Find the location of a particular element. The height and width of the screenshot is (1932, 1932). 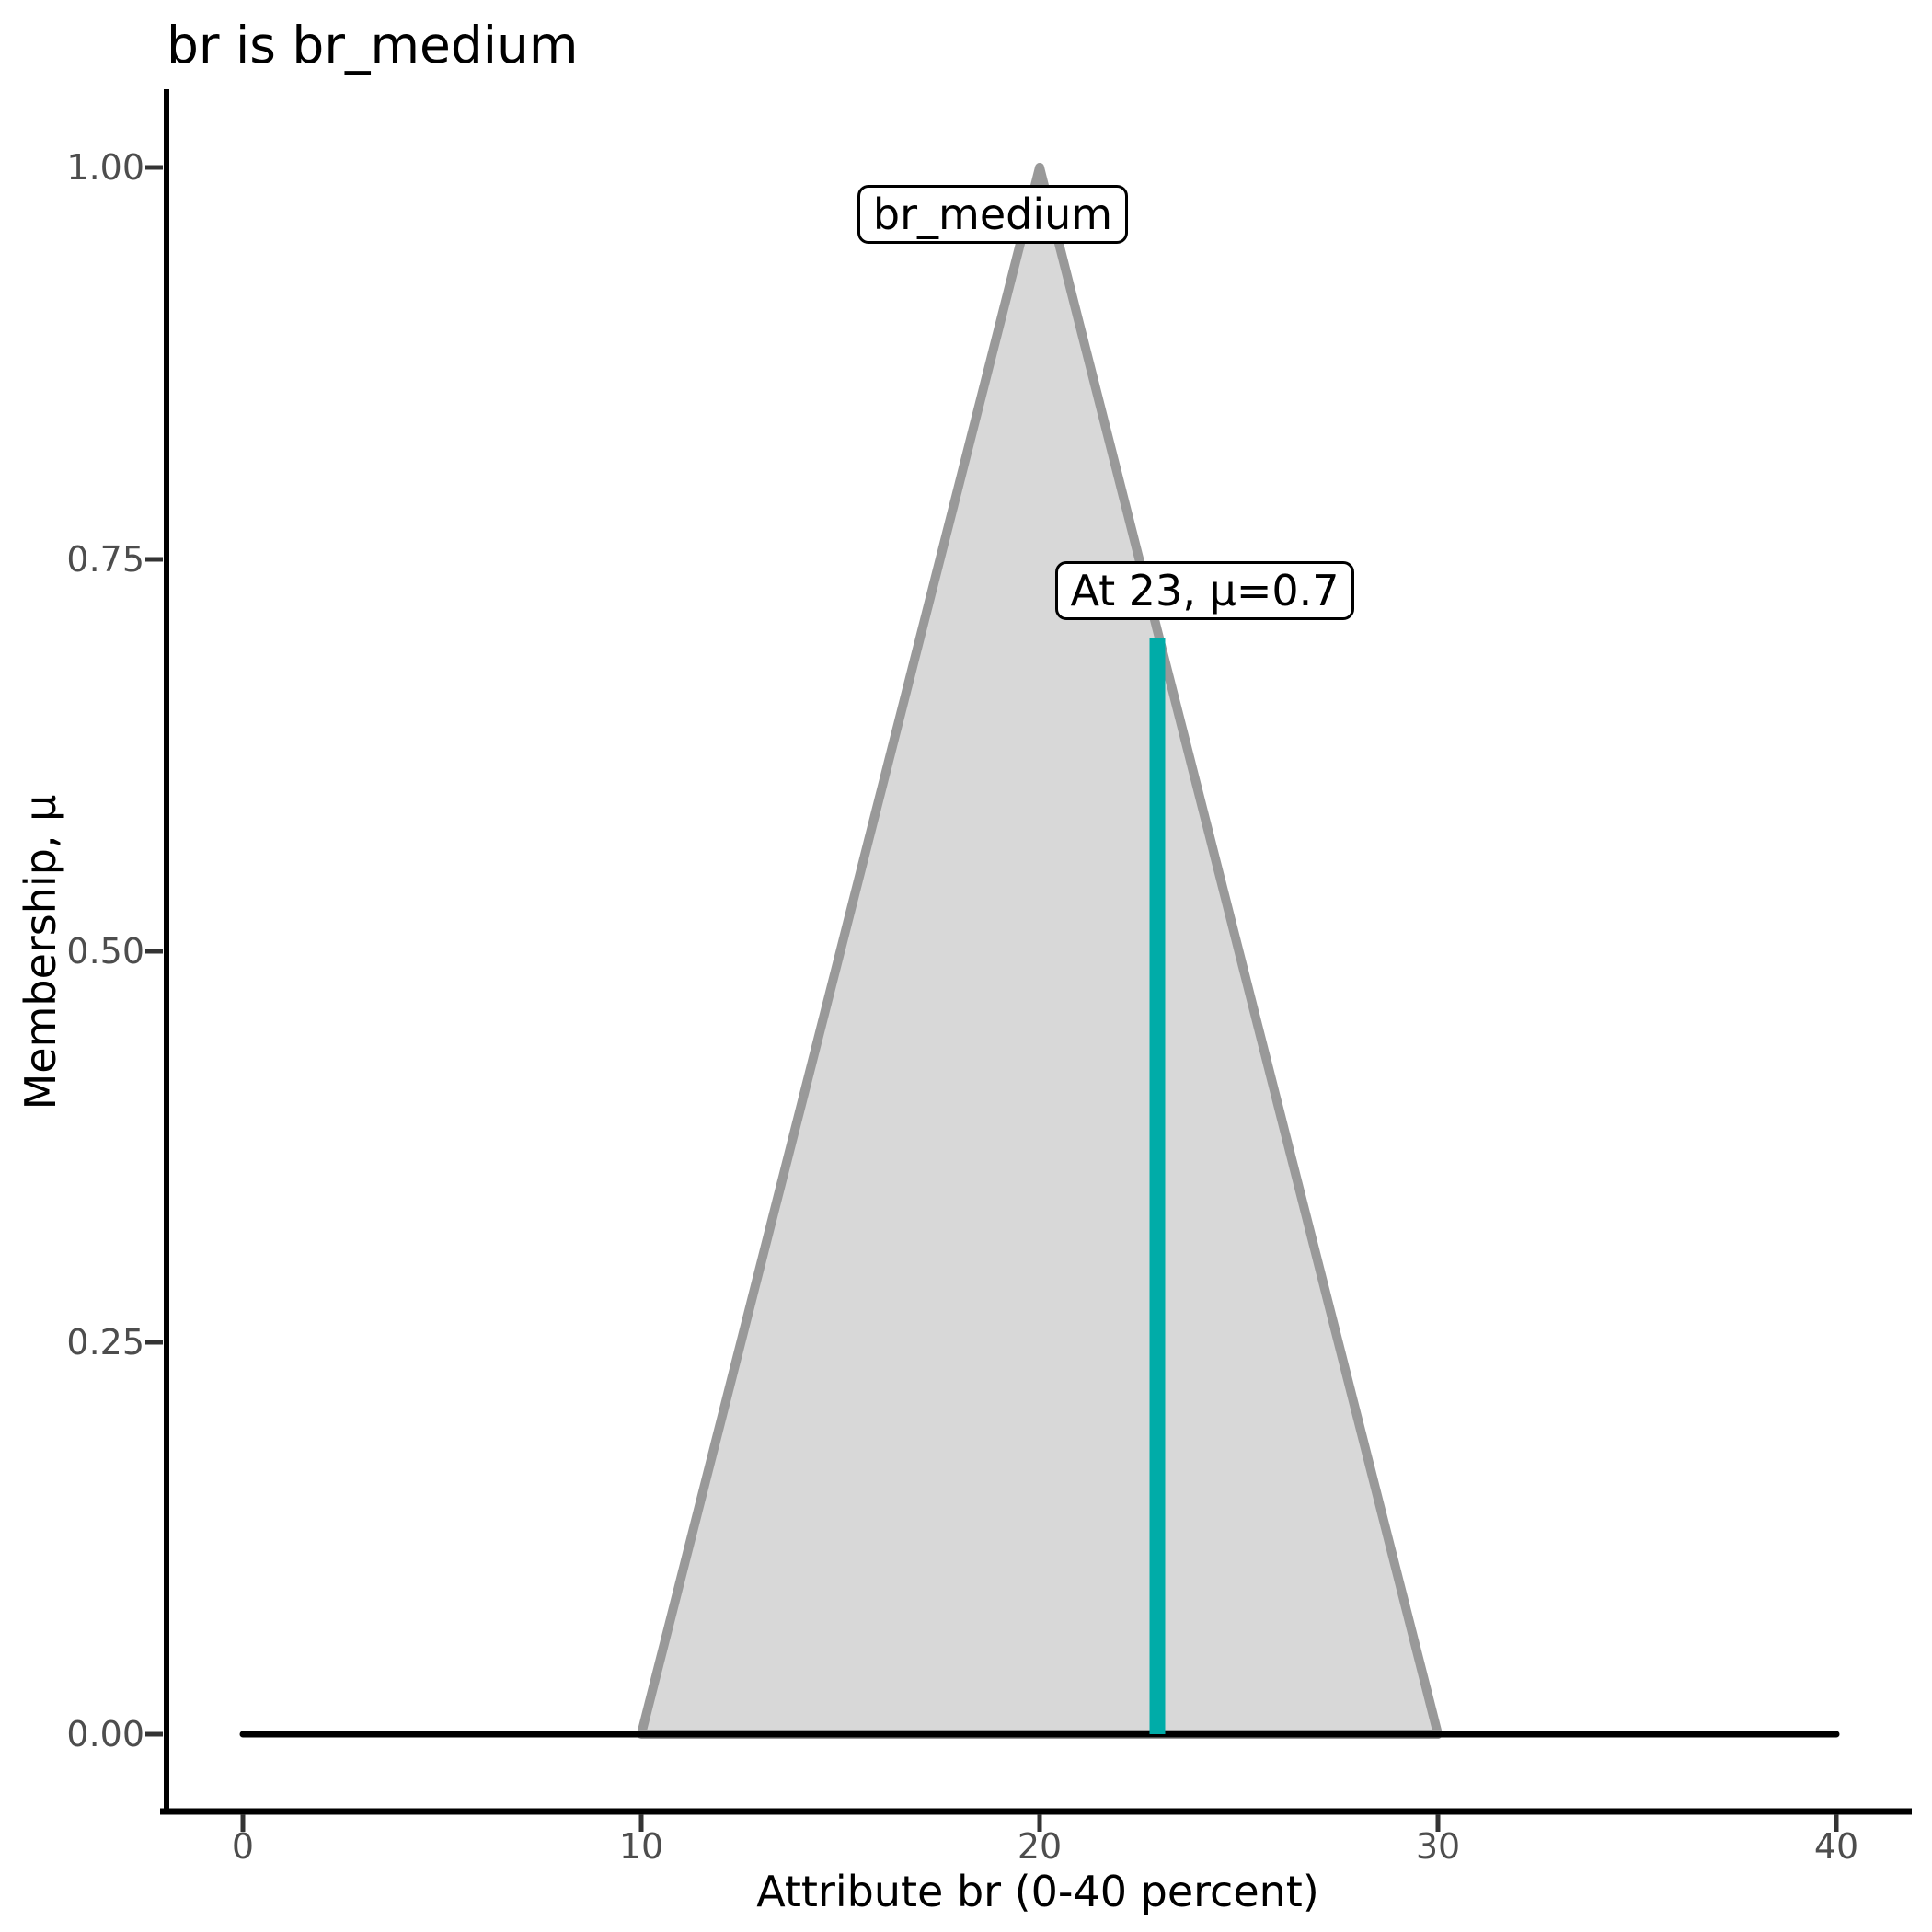

y-tick-marks is located at coordinates (154, 951).